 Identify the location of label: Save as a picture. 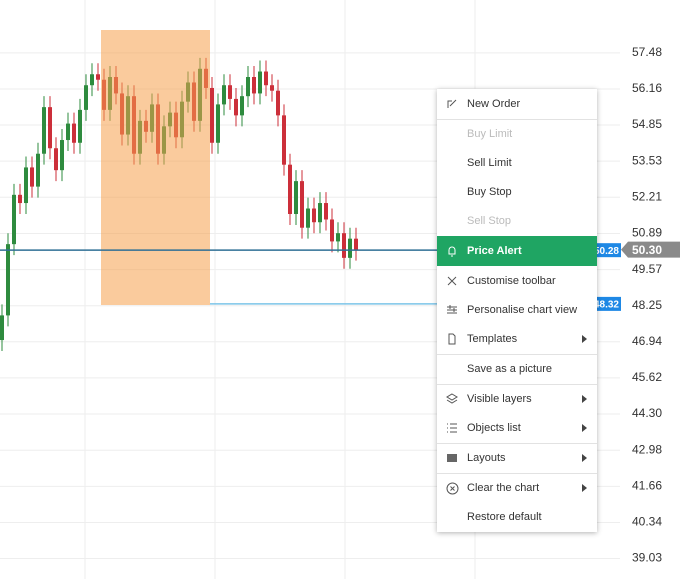
(509, 369).